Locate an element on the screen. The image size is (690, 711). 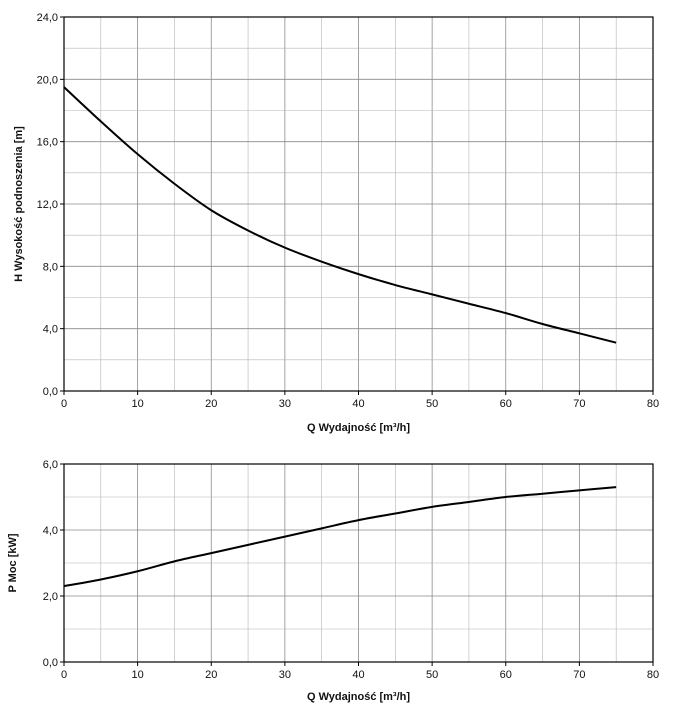
y-tick-label: 6,0 is located at coordinates (50, 465).